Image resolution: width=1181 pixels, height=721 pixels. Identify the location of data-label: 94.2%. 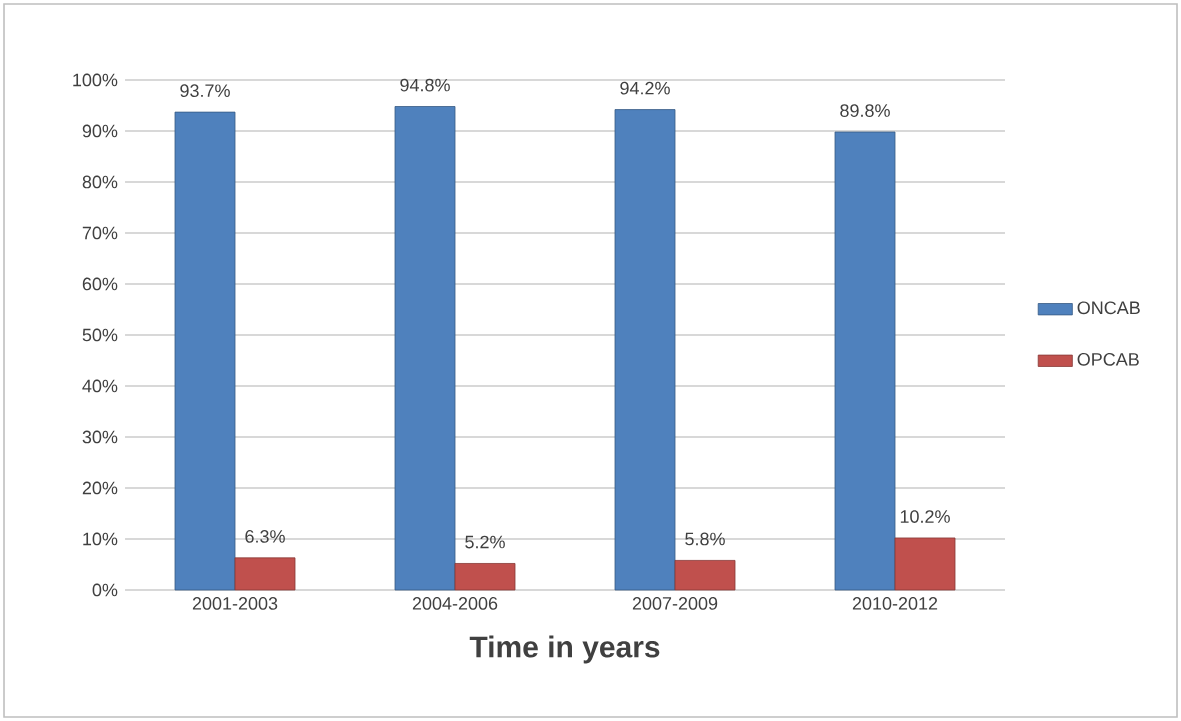
(645, 88).